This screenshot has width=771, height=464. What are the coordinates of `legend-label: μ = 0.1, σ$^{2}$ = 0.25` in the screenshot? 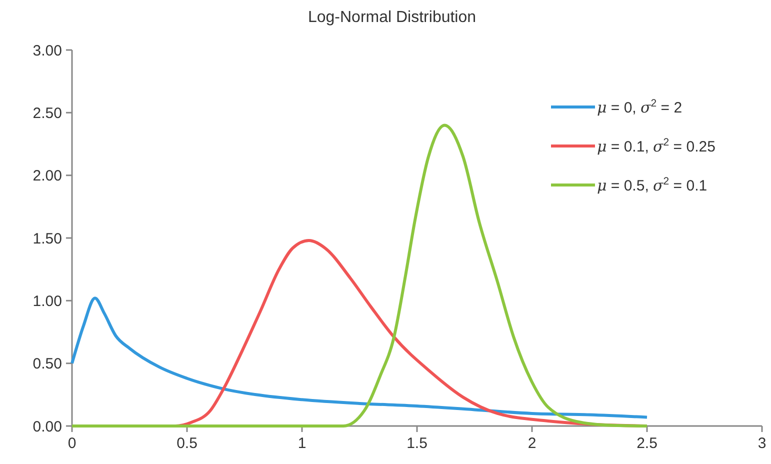 It's located at (656, 146).